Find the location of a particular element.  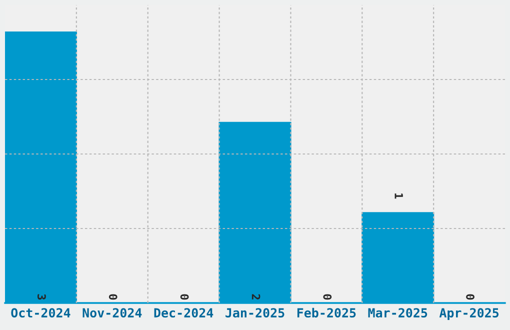

data-label: 3 is located at coordinates (41, 297).